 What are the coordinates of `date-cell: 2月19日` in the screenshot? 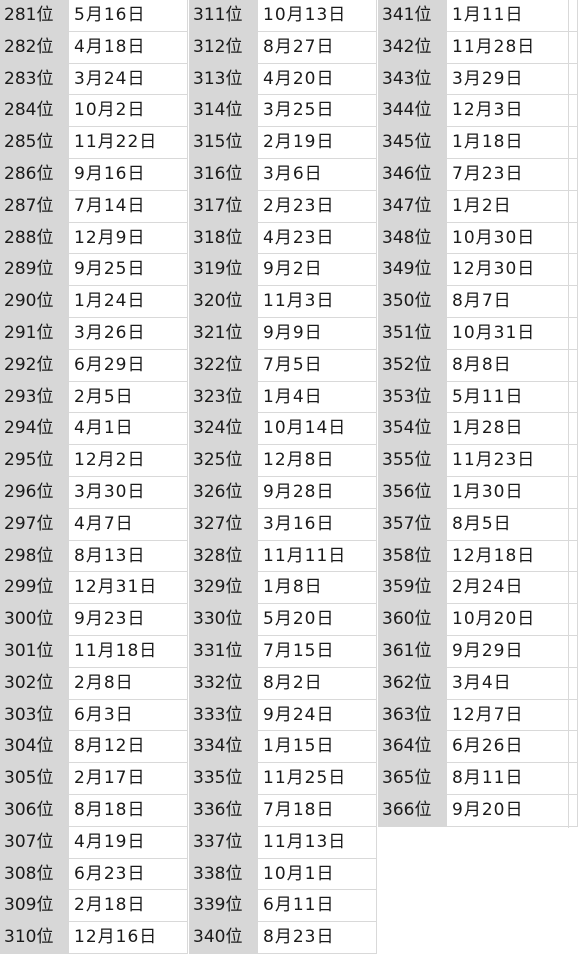 It's located at (317, 143).